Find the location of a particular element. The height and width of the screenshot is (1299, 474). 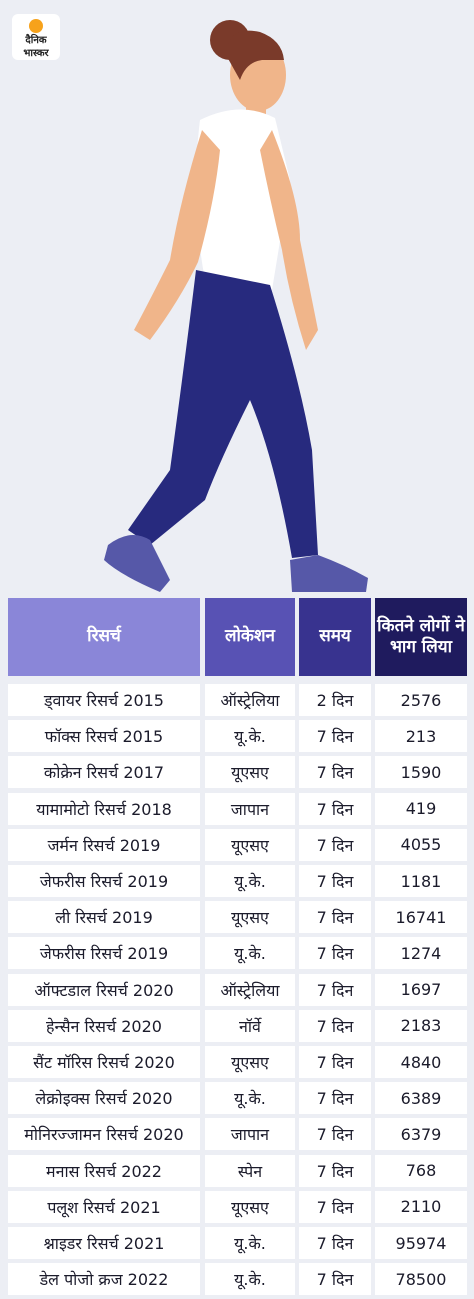

table-cell: फॉक्स रिसर्च 2015 is located at coordinates (104, 736).